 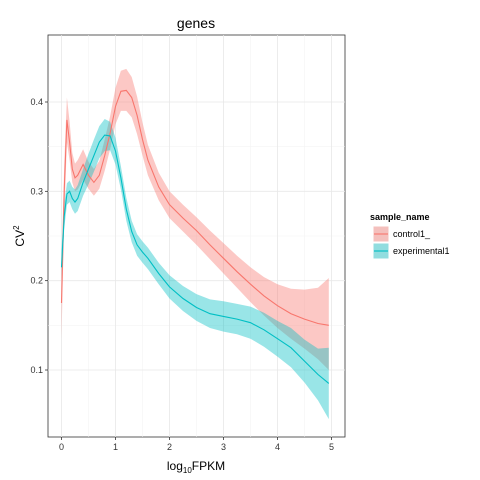 What do you see at coordinates (115, 447) in the screenshot?
I see `x-tick-label: 1` at bounding box center [115, 447].